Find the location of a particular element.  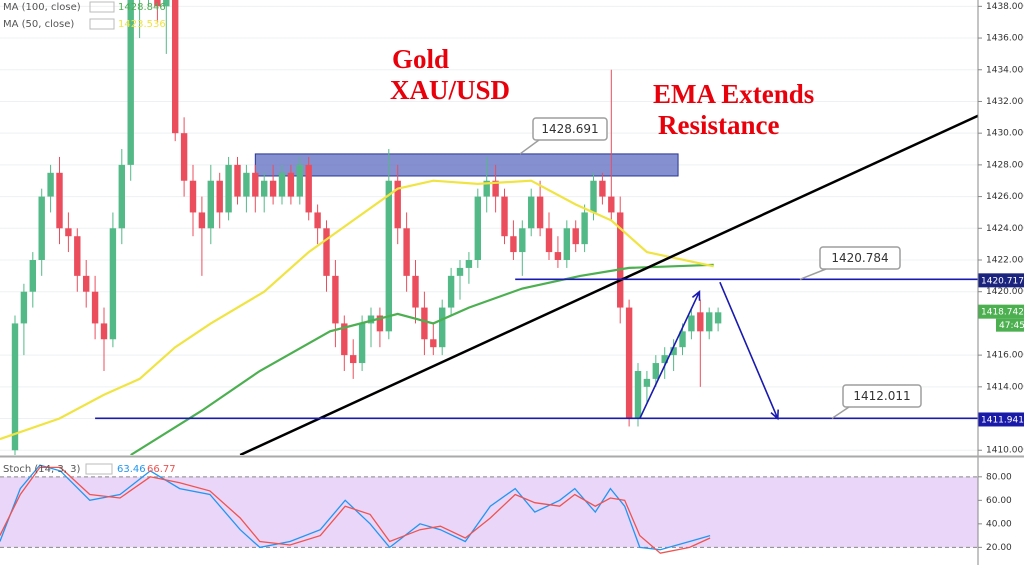

legend-value: 1423.536 is located at coordinates (142, 24).